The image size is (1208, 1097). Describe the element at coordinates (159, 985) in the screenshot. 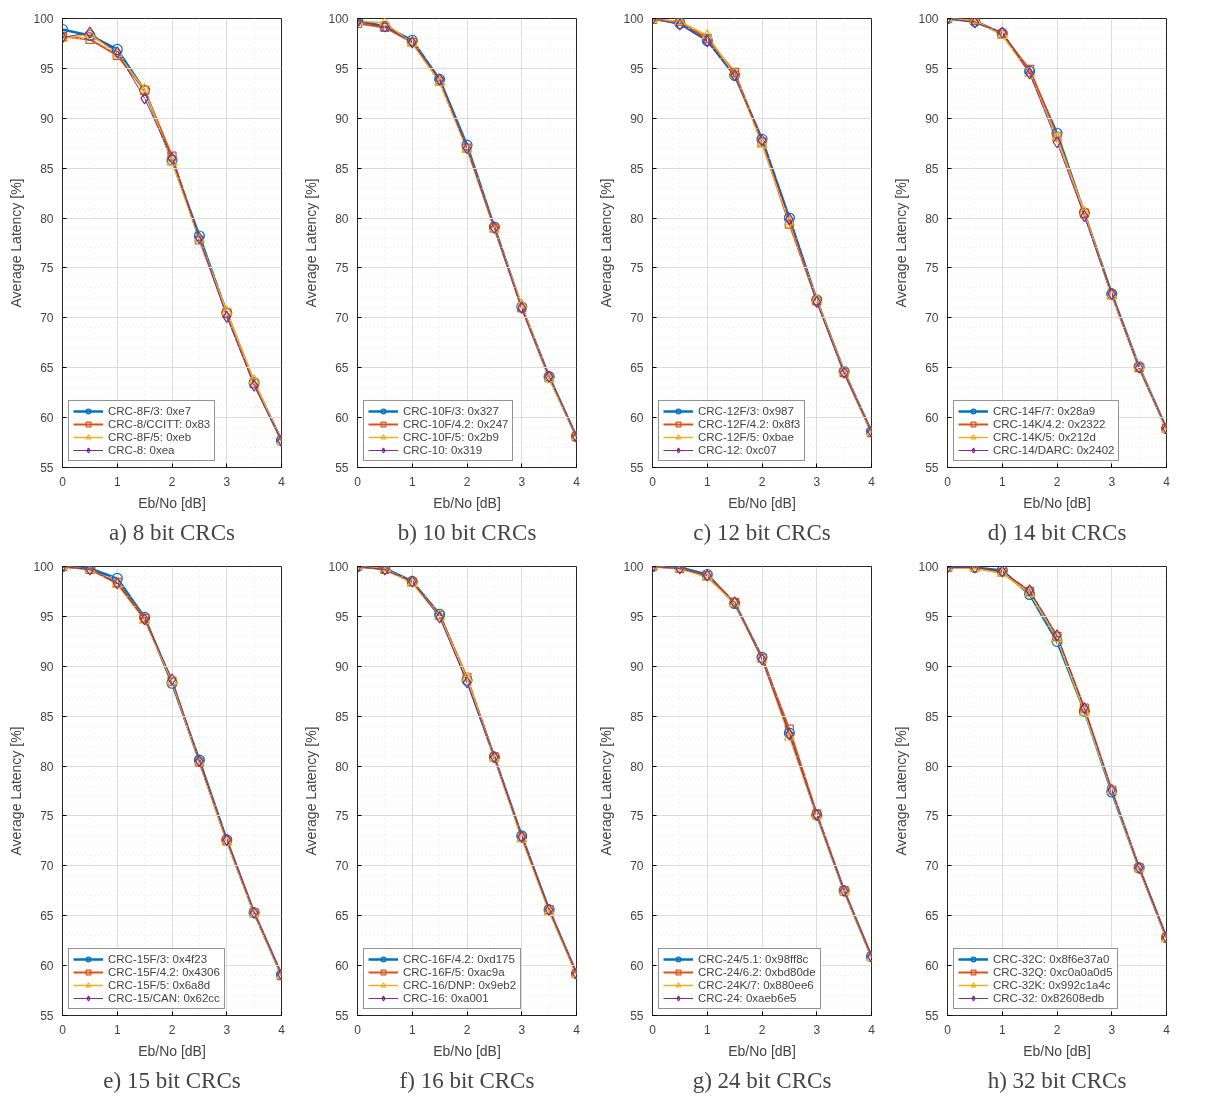

I see `legend-label: CRC-15F/5: 0x6a8d` at that location.